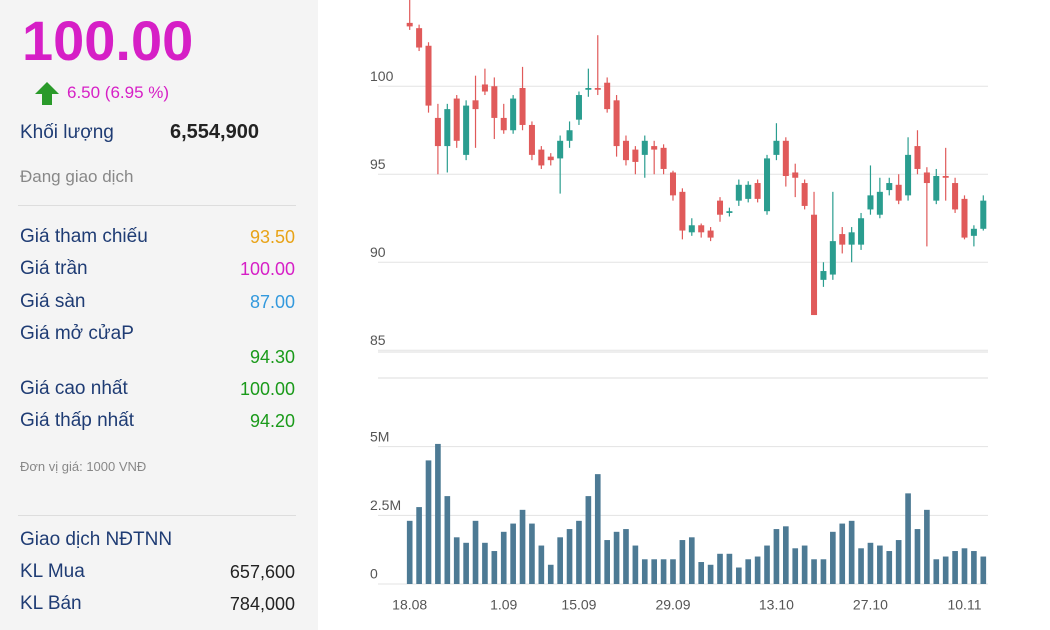 This screenshot has height=630, width=1050. I want to click on price-value: 94.30, so click(272, 357).